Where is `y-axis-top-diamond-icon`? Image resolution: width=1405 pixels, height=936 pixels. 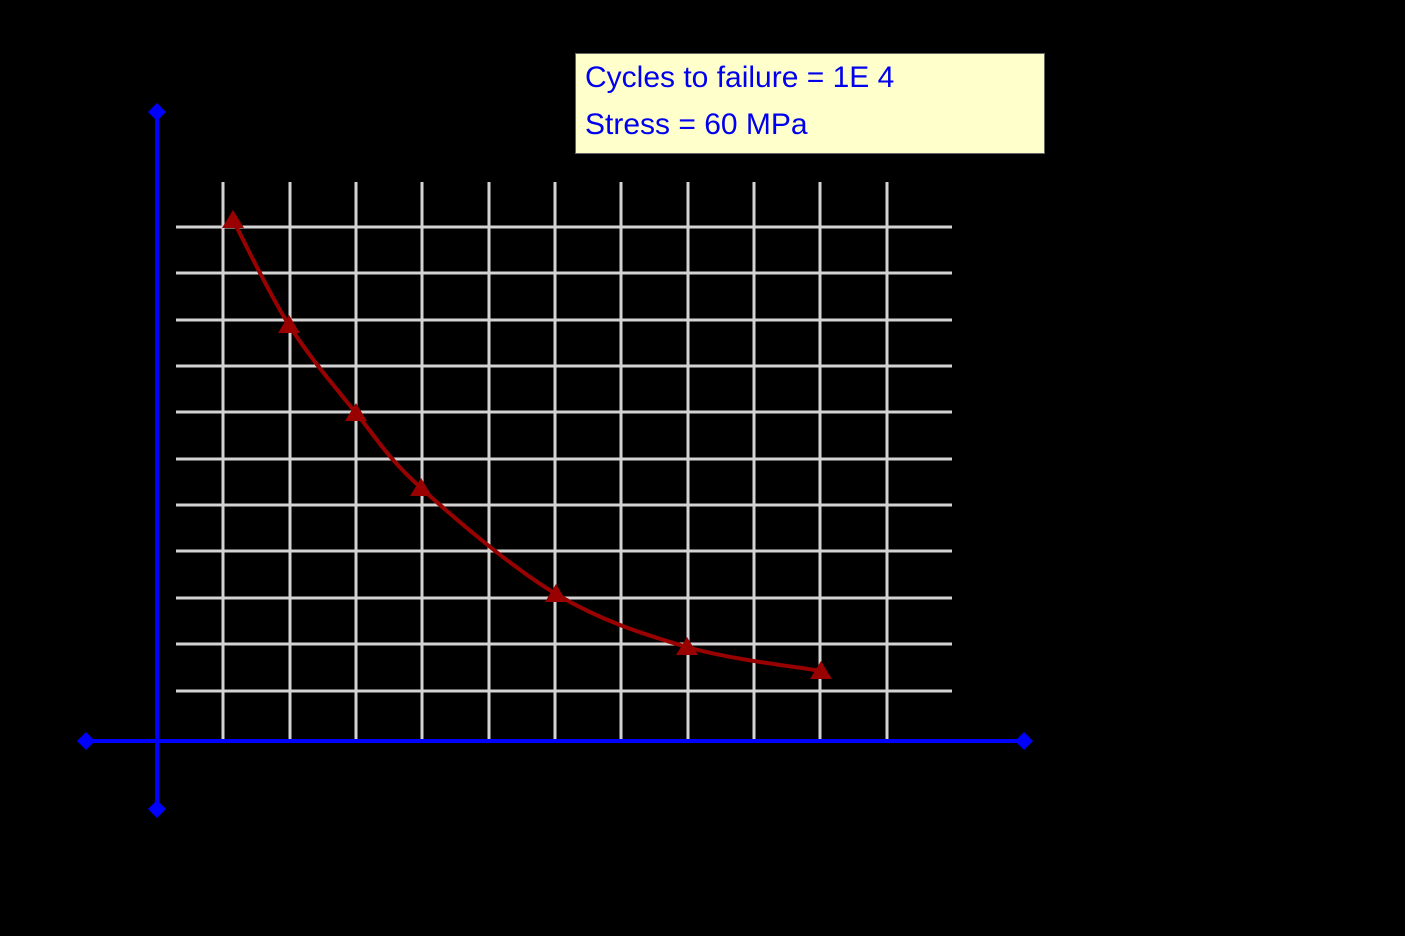 y-axis-top-diamond-icon is located at coordinates (157, 112).